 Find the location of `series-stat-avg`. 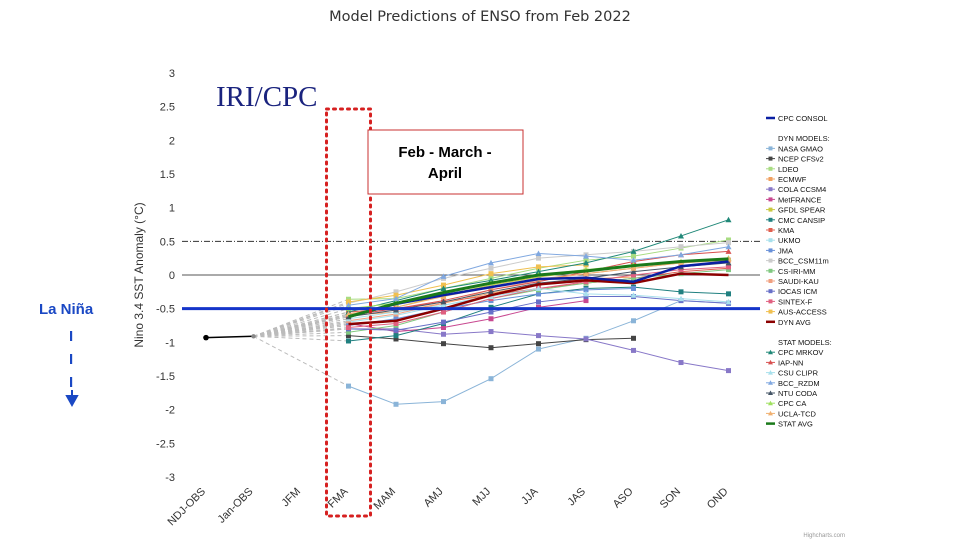

series-stat-avg is located at coordinates (538, 288).